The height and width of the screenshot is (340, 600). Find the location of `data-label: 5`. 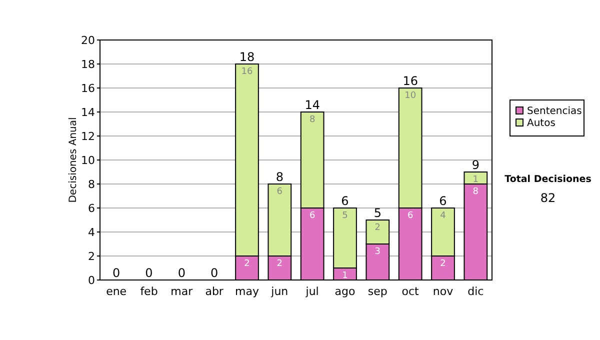

data-label: 5 is located at coordinates (345, 216).